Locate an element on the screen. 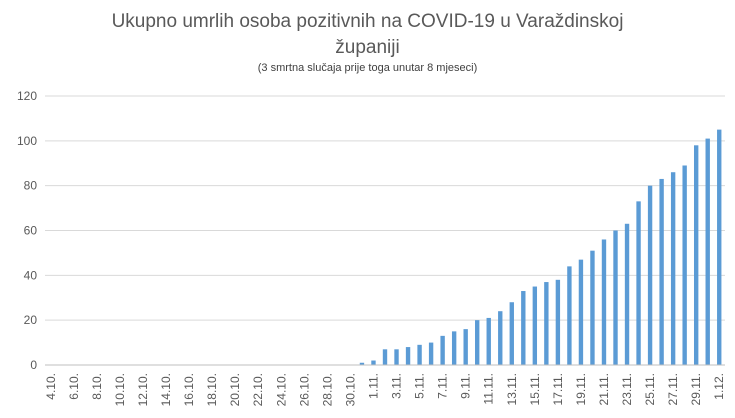 This screenshot has width=735, height=418. bar-5.11. is located at coordinates (419, 354).